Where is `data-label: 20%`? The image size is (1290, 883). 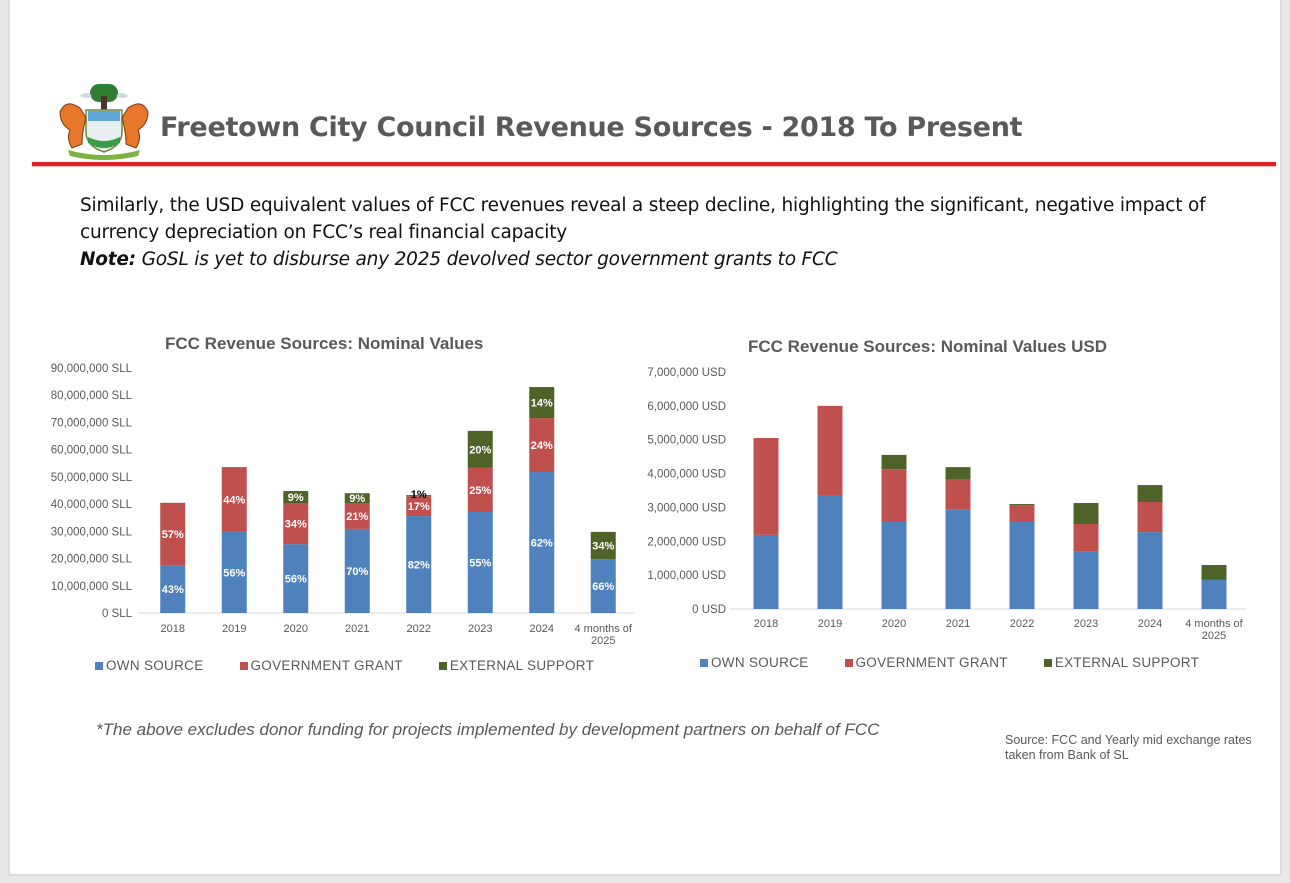
data-label: 20% is located at coordinates (480, 450).